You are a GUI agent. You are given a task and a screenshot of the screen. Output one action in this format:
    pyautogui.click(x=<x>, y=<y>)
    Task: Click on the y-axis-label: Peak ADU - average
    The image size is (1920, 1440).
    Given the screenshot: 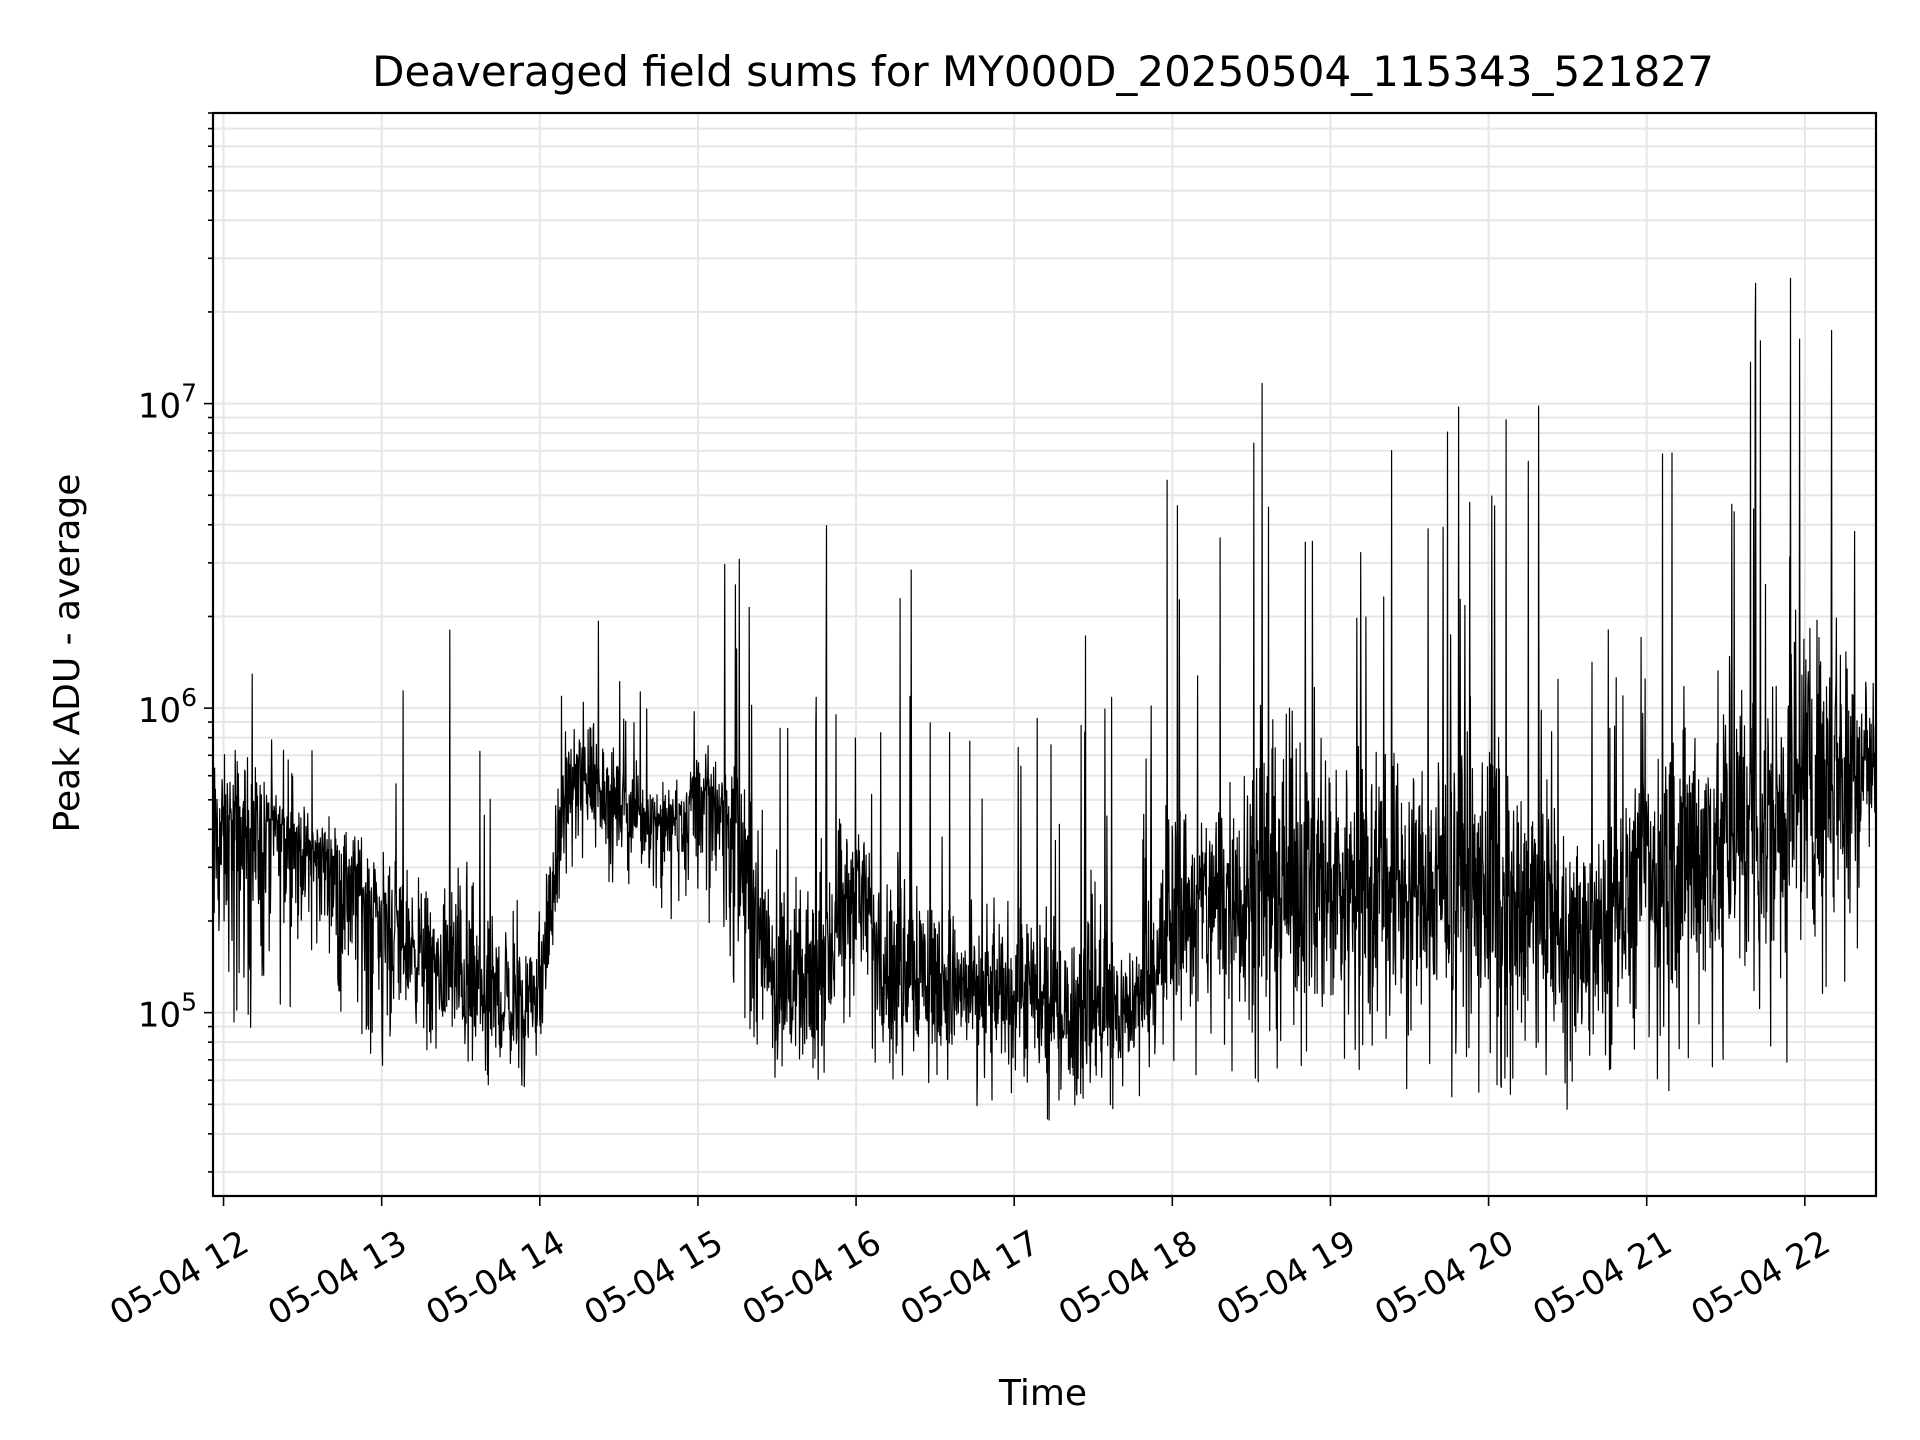 What is the action you would take?
    pyautogui.click(x=67, y=653)
    